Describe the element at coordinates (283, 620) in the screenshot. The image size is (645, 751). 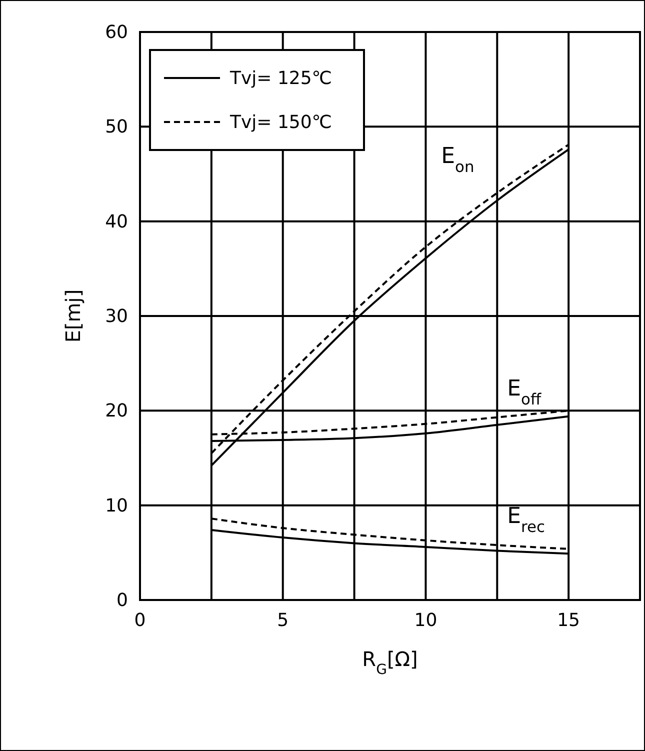
I see `x-tick-label: 5` at that location.